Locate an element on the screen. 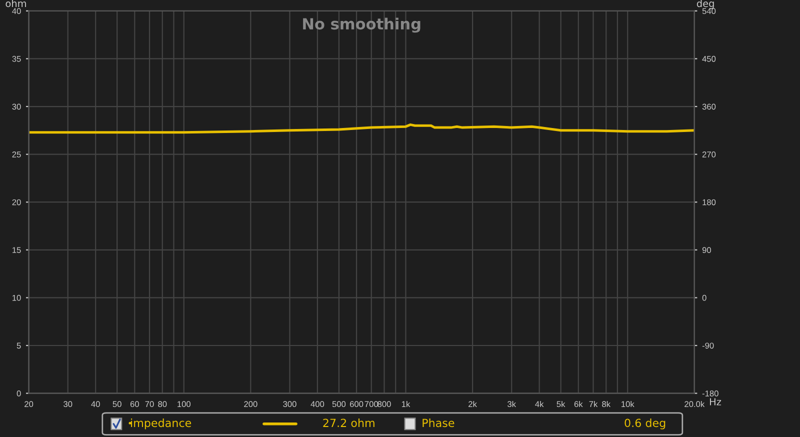 The image size is (800, 437). x-tick-label: 20 is located at coordinates (29, 404).